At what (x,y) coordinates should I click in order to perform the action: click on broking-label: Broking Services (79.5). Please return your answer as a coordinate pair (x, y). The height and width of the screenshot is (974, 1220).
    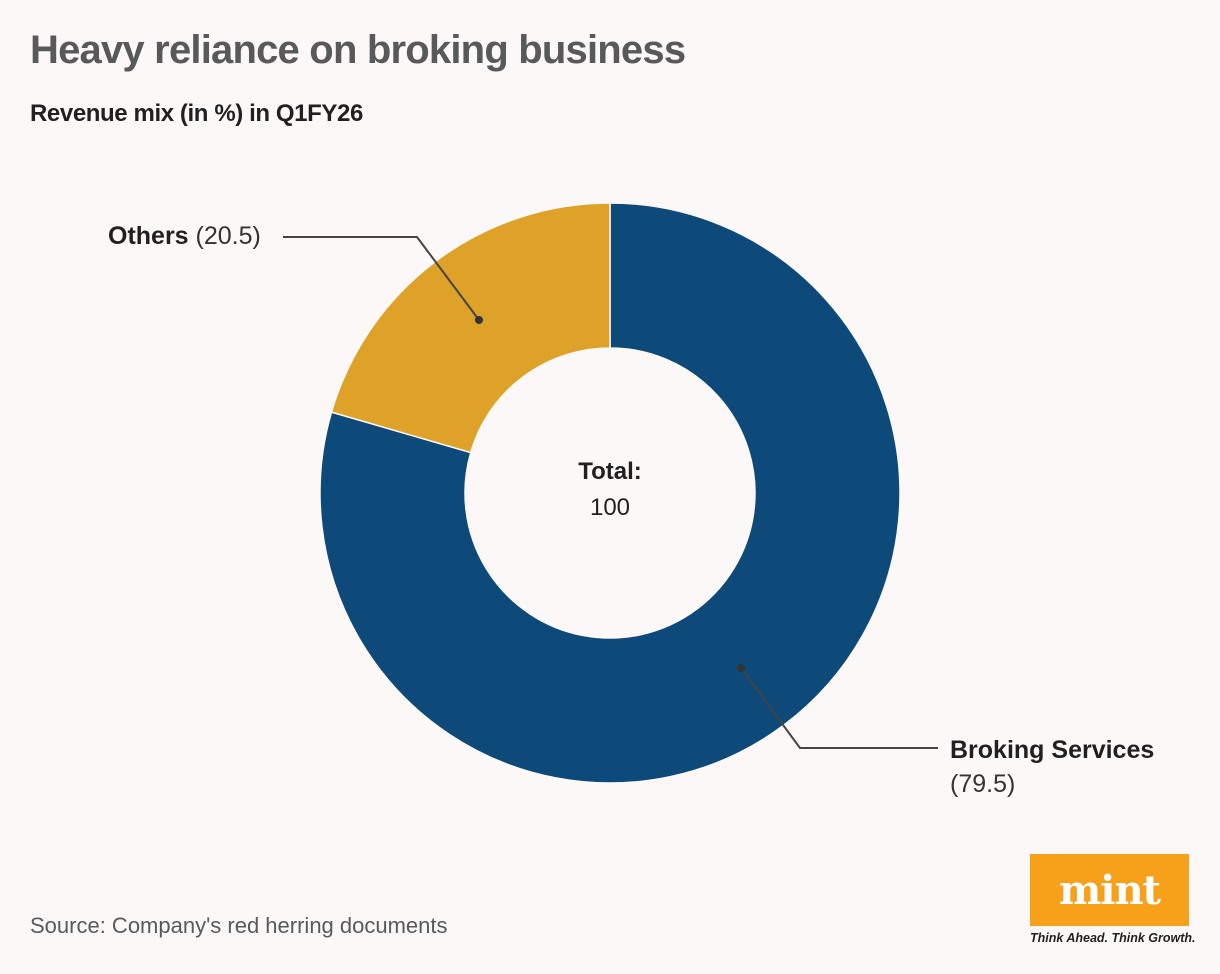
    Looking at the image, I should click on (1052, 767).